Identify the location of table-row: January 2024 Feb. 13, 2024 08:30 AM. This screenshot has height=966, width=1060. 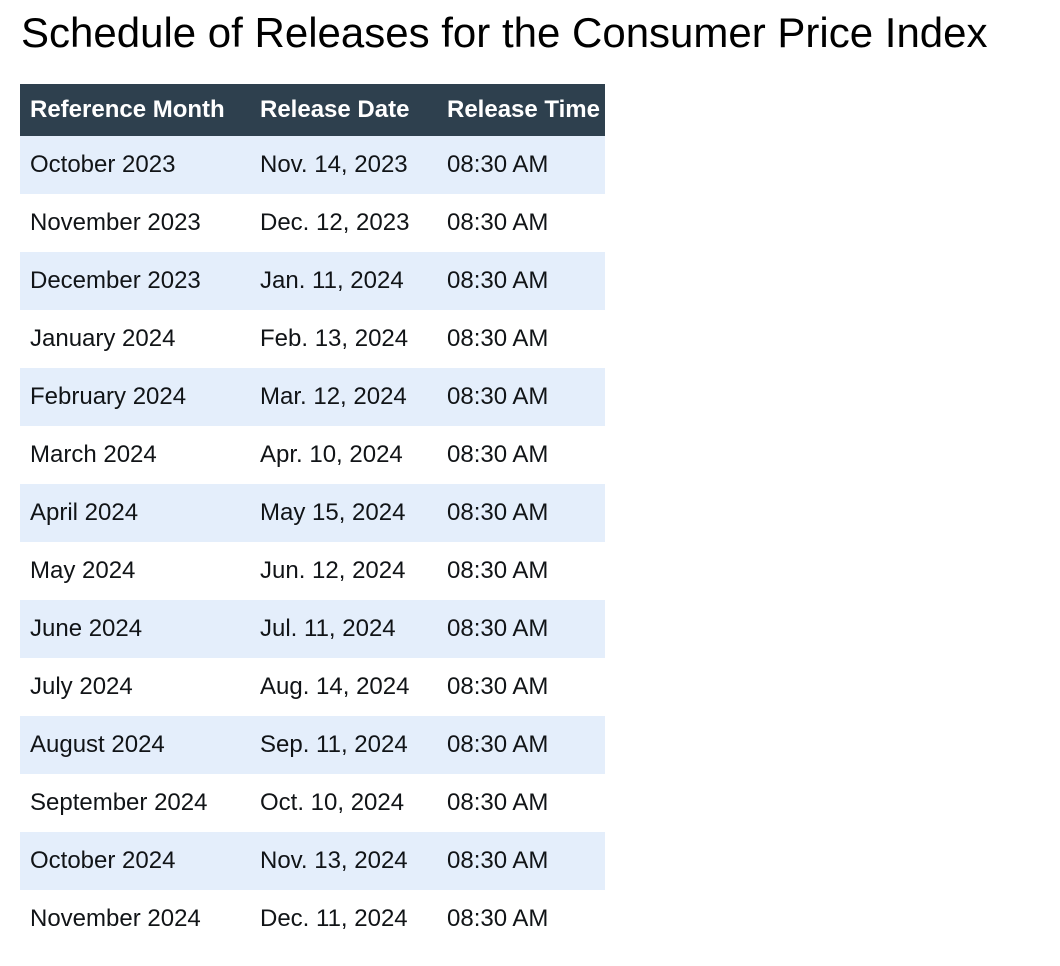
(312, 339).